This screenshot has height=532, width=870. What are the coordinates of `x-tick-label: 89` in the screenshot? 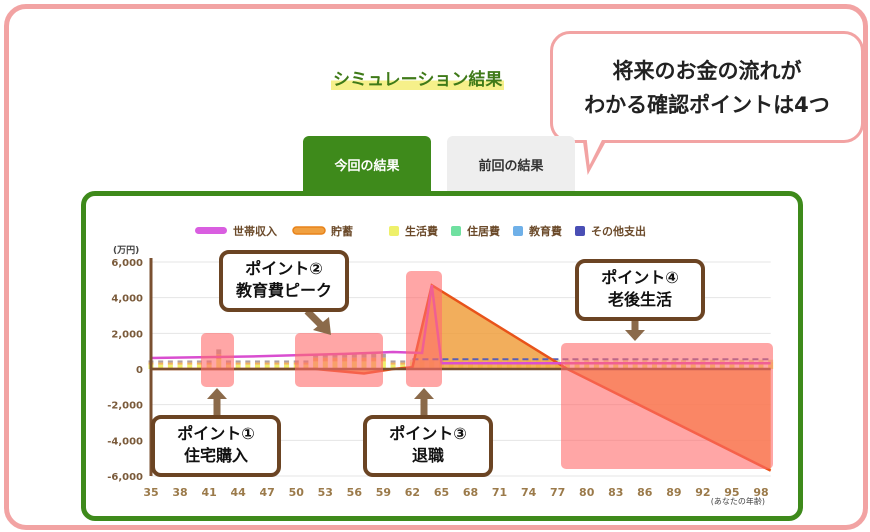 It's located at (673, 492).